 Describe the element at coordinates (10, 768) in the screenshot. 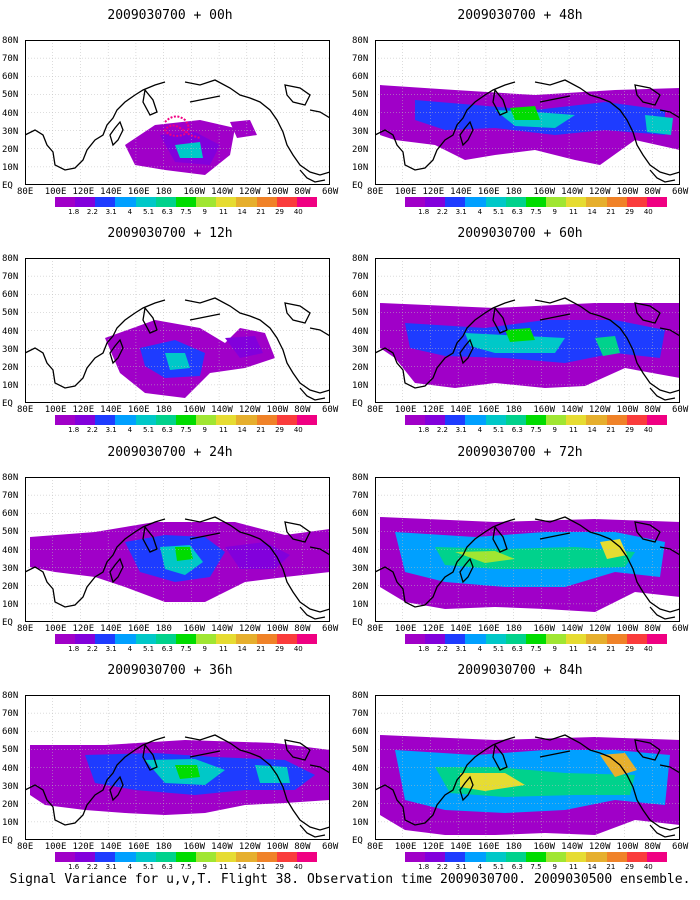

I see `lat-label: 40N` at that location.